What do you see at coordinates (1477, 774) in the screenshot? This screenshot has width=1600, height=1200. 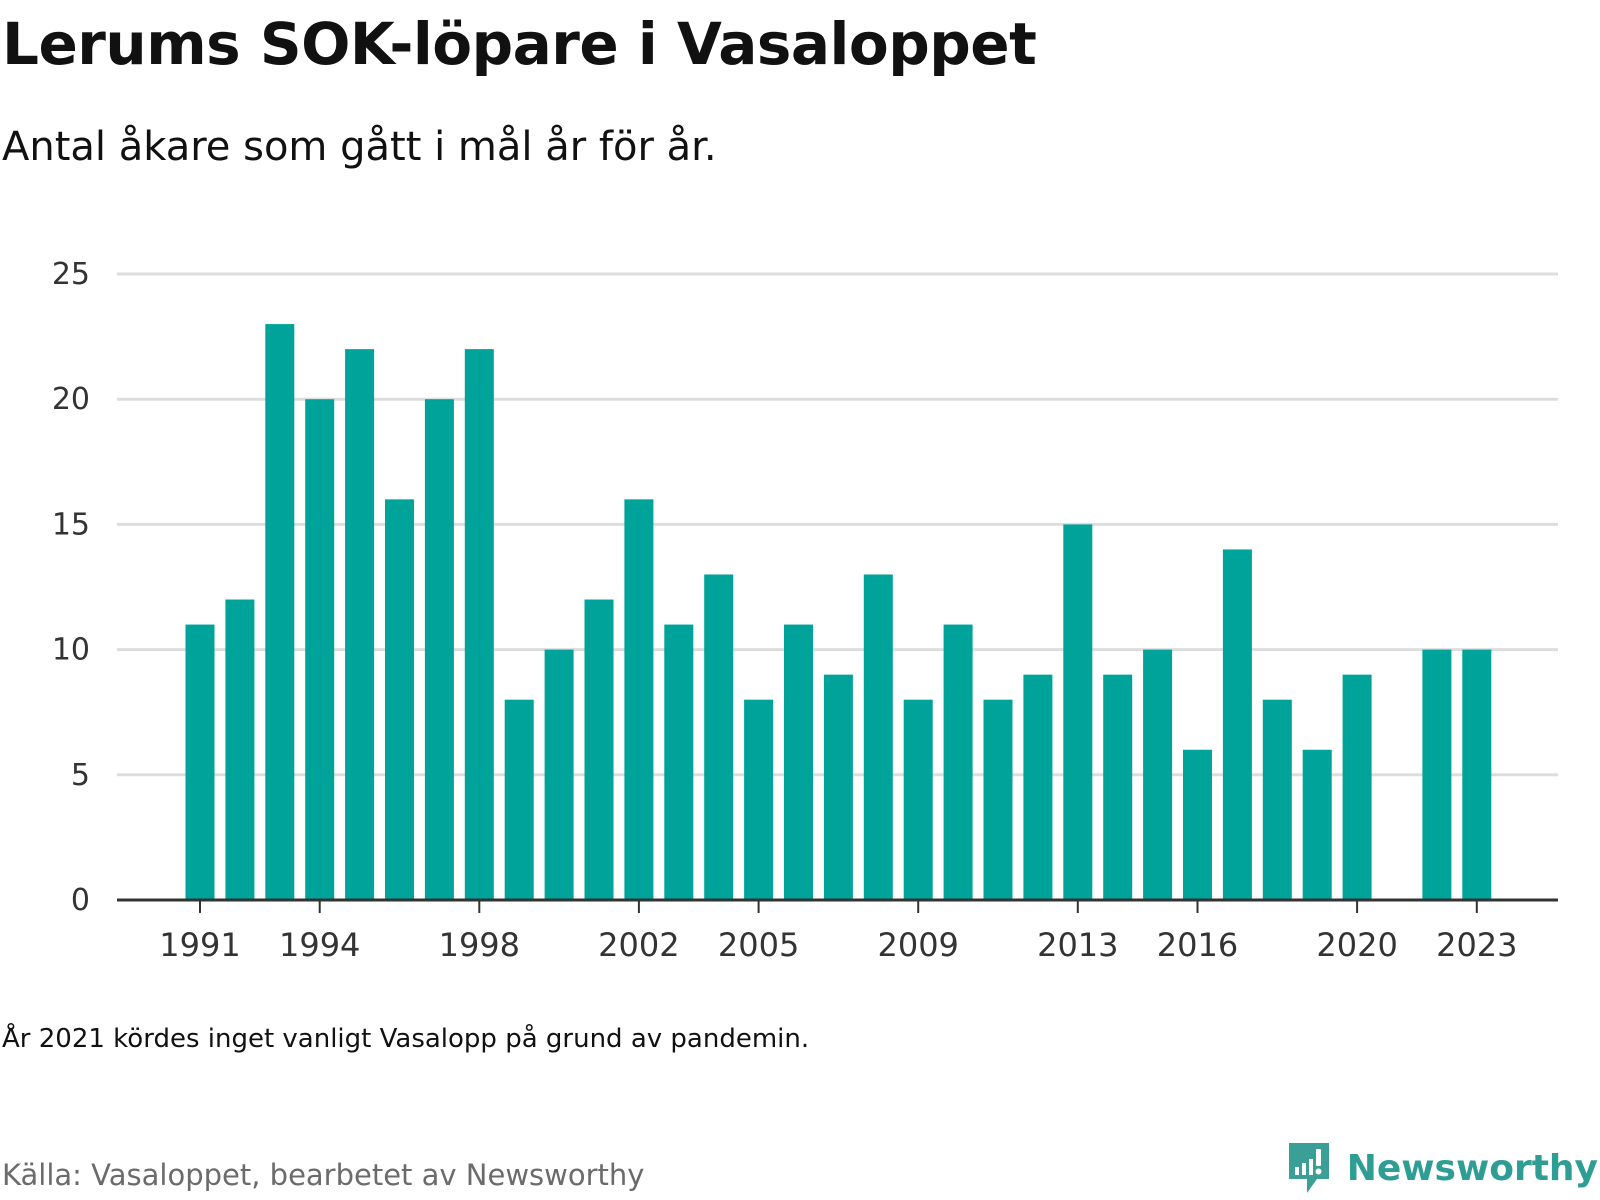 I see `bar-2023: 2023: 10` at bounding box center [1477, 774].